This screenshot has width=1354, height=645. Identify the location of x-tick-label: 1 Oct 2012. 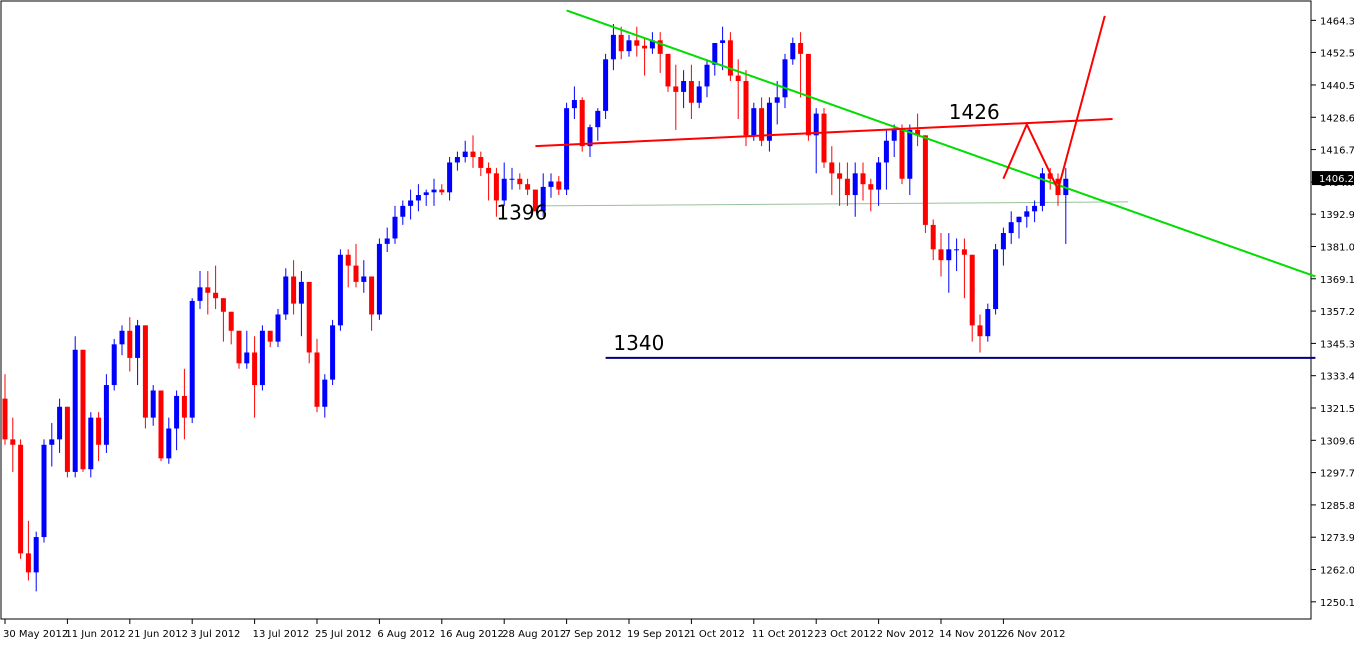
(716, 634).